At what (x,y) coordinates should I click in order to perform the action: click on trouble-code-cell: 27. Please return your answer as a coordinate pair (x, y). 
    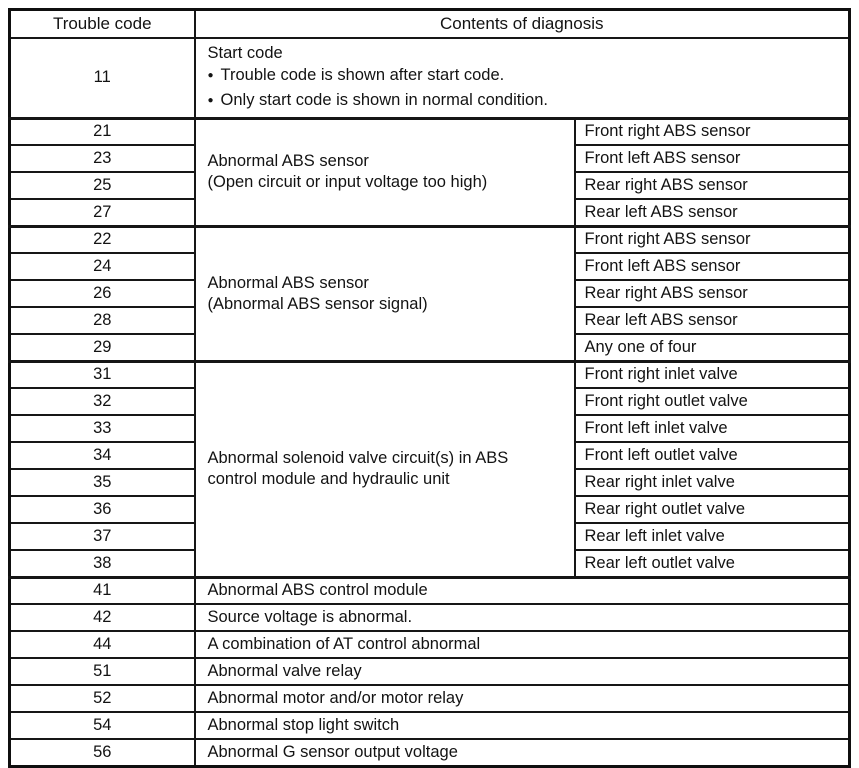
    Looking at the image, I should click on (102, 212).